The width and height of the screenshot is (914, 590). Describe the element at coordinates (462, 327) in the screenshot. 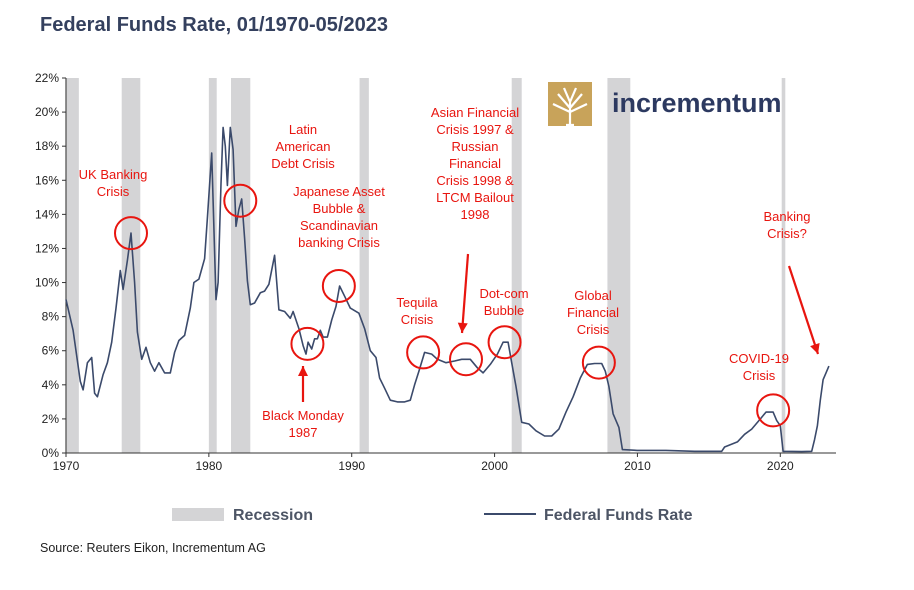

I see `arrow-asian-crisis-head` at that location.